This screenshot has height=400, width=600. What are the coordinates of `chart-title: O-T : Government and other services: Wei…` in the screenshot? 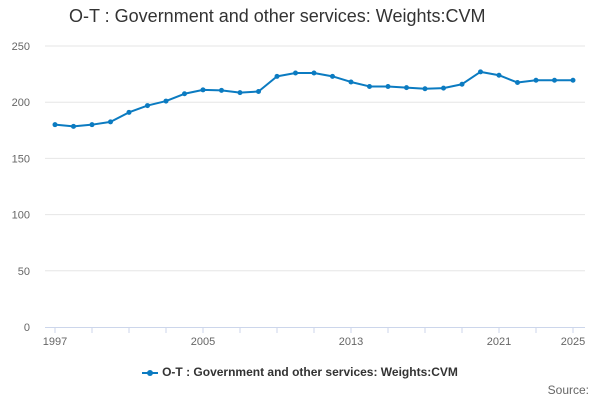 It's located at (277, 16).